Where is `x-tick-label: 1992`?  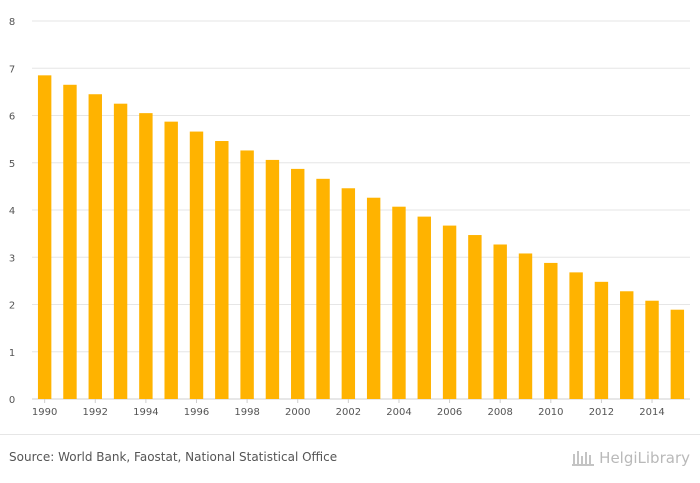 x-tick-label: 1992 is located at coordinates (95, 412).